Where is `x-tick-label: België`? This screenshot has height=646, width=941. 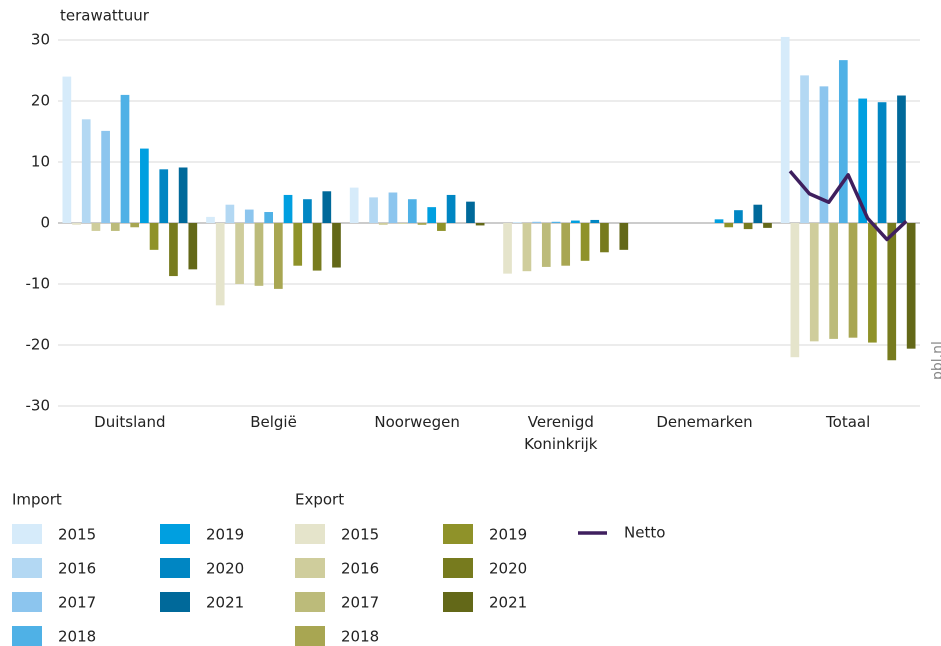
x-tick-label: België is located at coordinates (273, 422).